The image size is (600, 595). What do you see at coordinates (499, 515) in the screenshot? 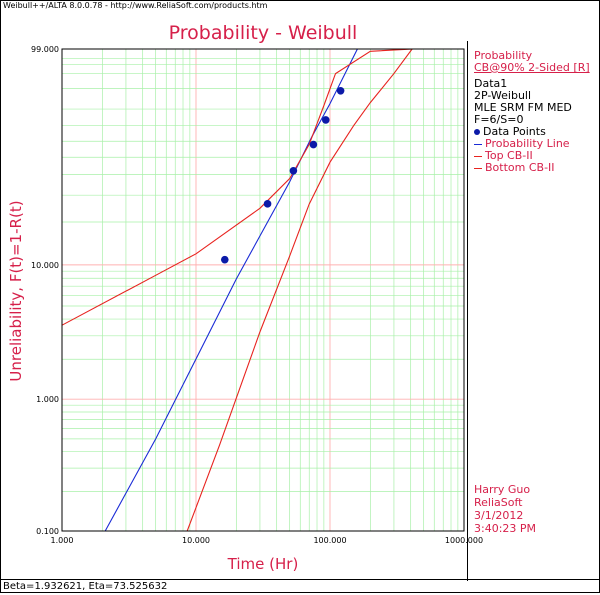
I see `footer-date: 3/1/2012` at bounding box center [499, 515].